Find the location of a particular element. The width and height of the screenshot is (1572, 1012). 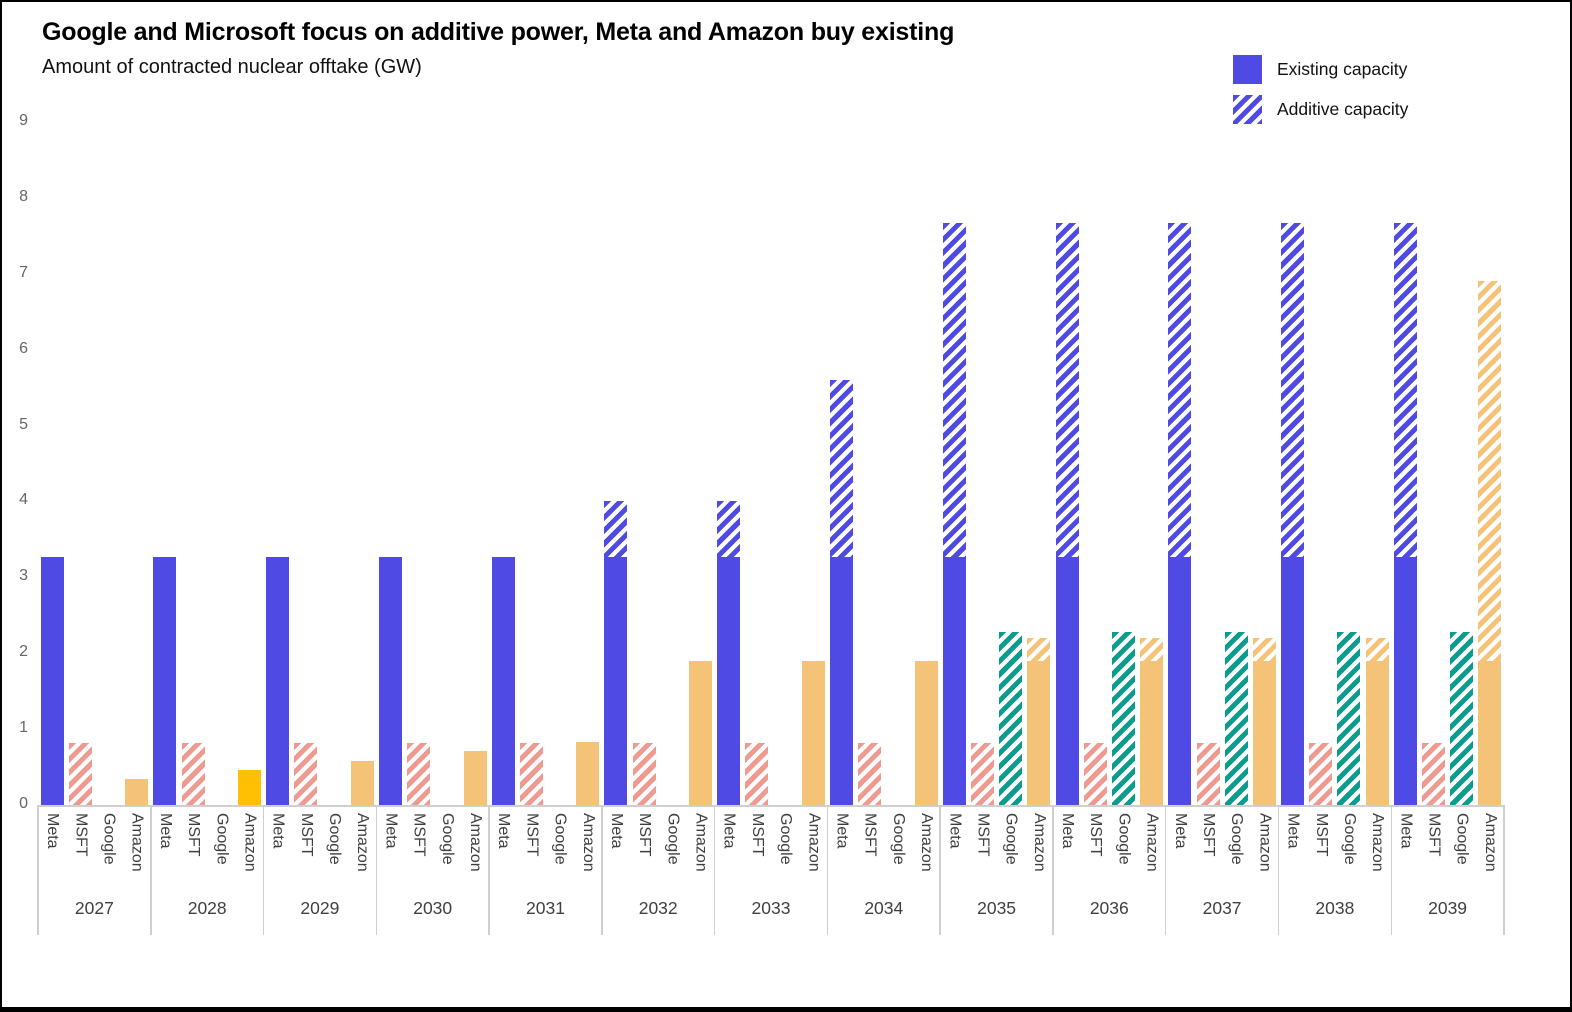

bar-msft-2034-additive is located at coordinates (870, 773).